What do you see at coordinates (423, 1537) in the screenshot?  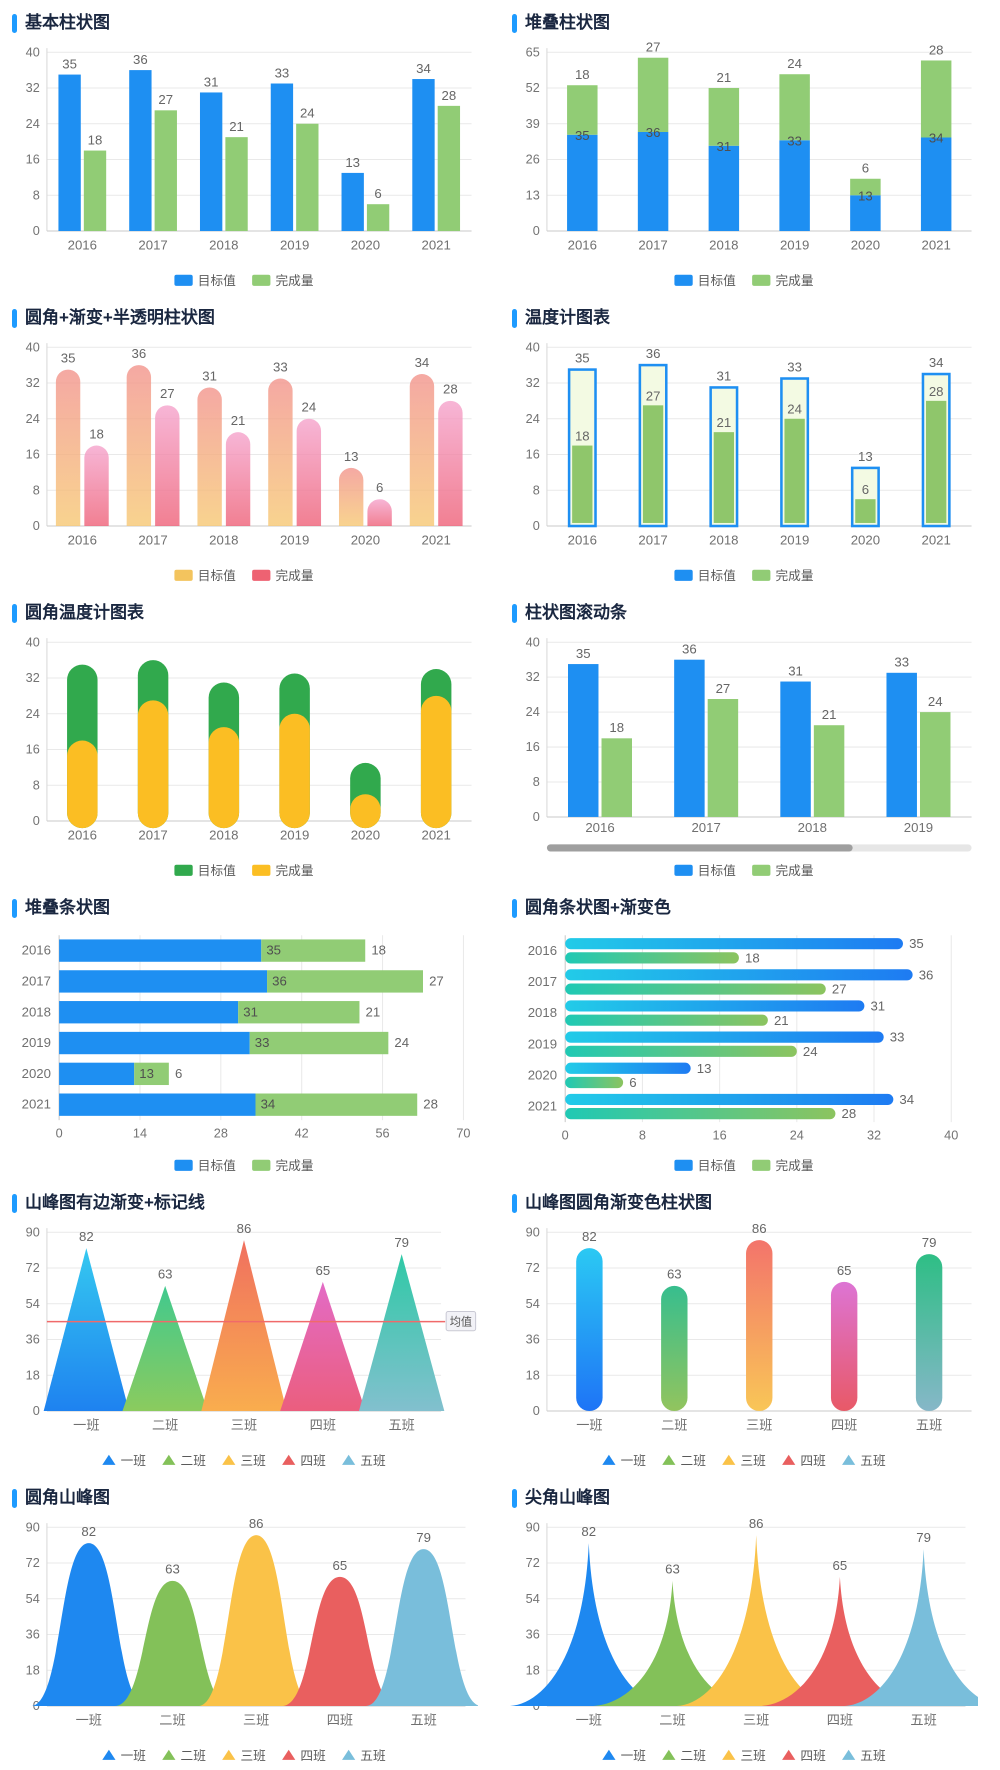 I see `svg-text: 79` at bounding box center [423, 1537].